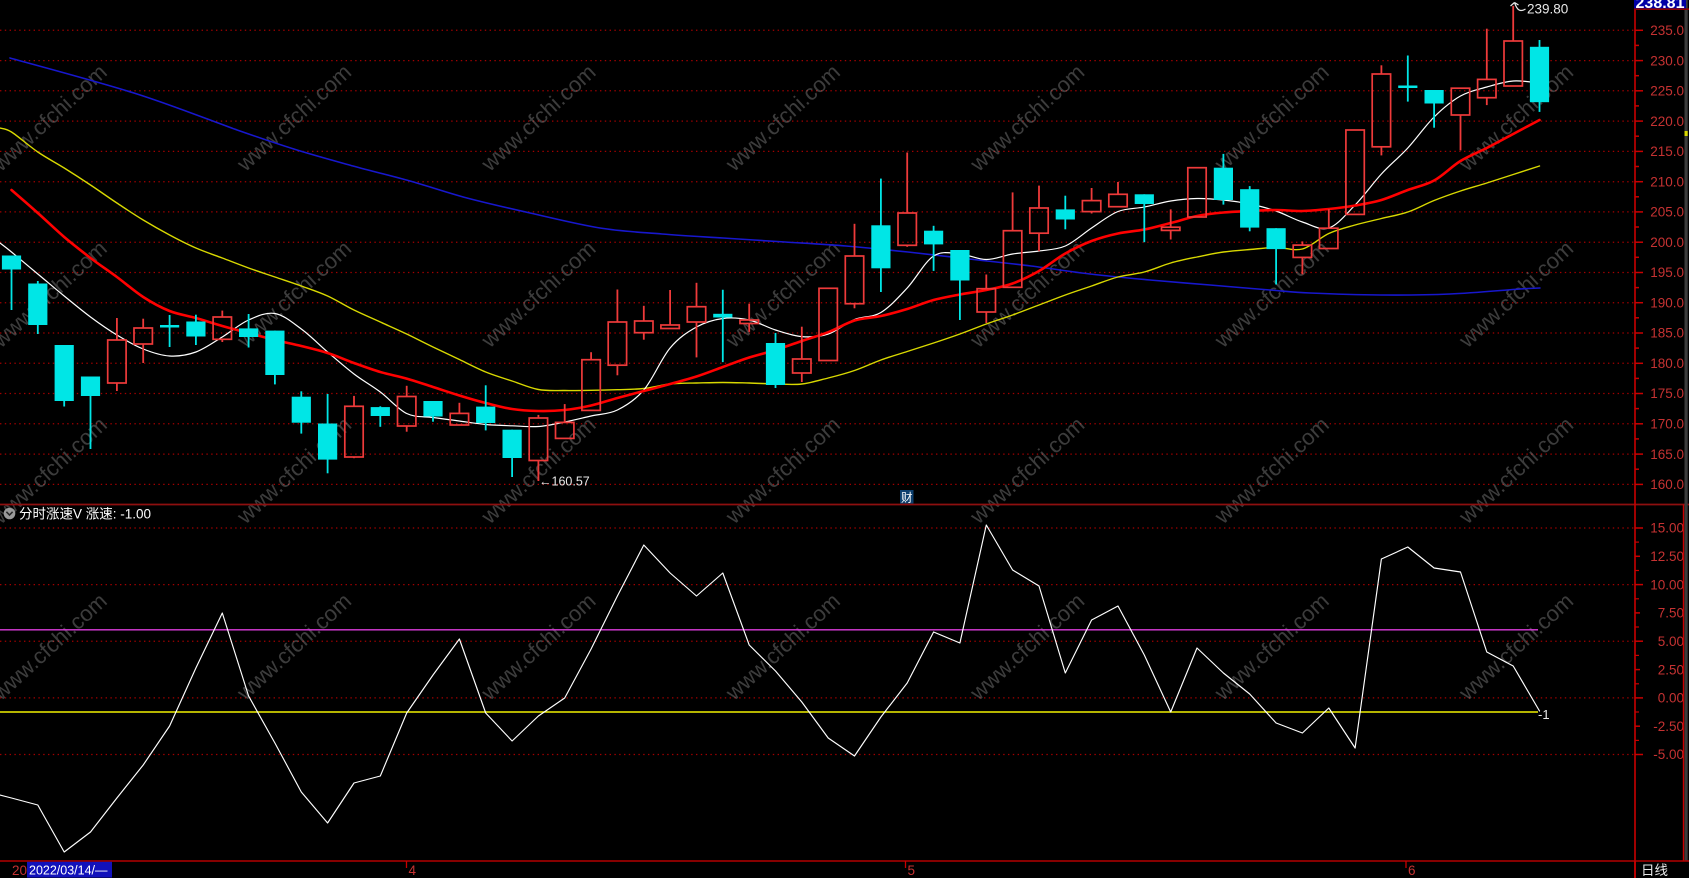  Describe the element at coordinates (1667, 91) in the screenshot. I see `svg-text: 225.0` at that location.